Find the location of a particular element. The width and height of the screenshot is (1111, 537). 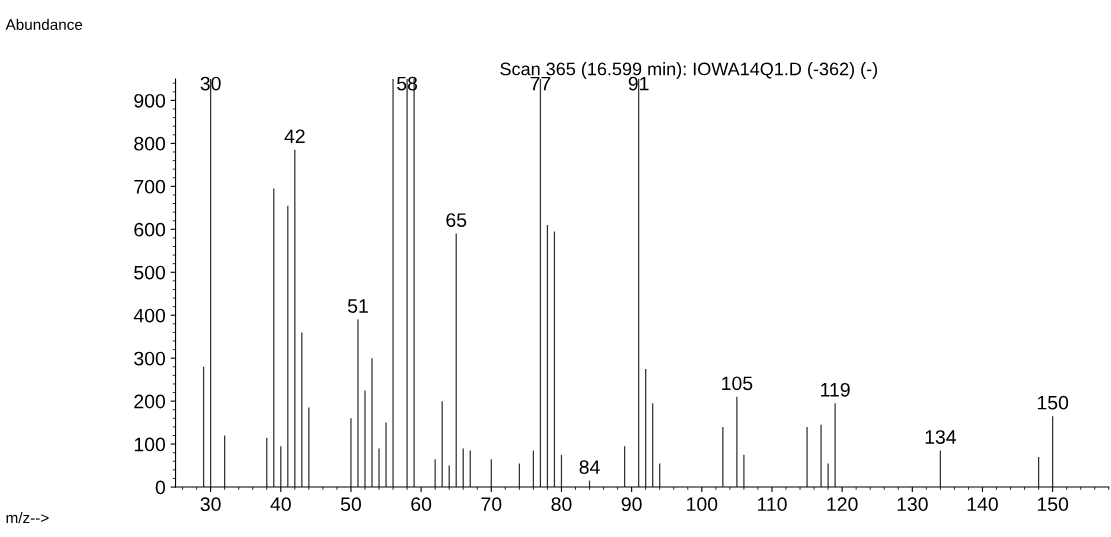

annotation: 119 is located at coordinates (835, 389).